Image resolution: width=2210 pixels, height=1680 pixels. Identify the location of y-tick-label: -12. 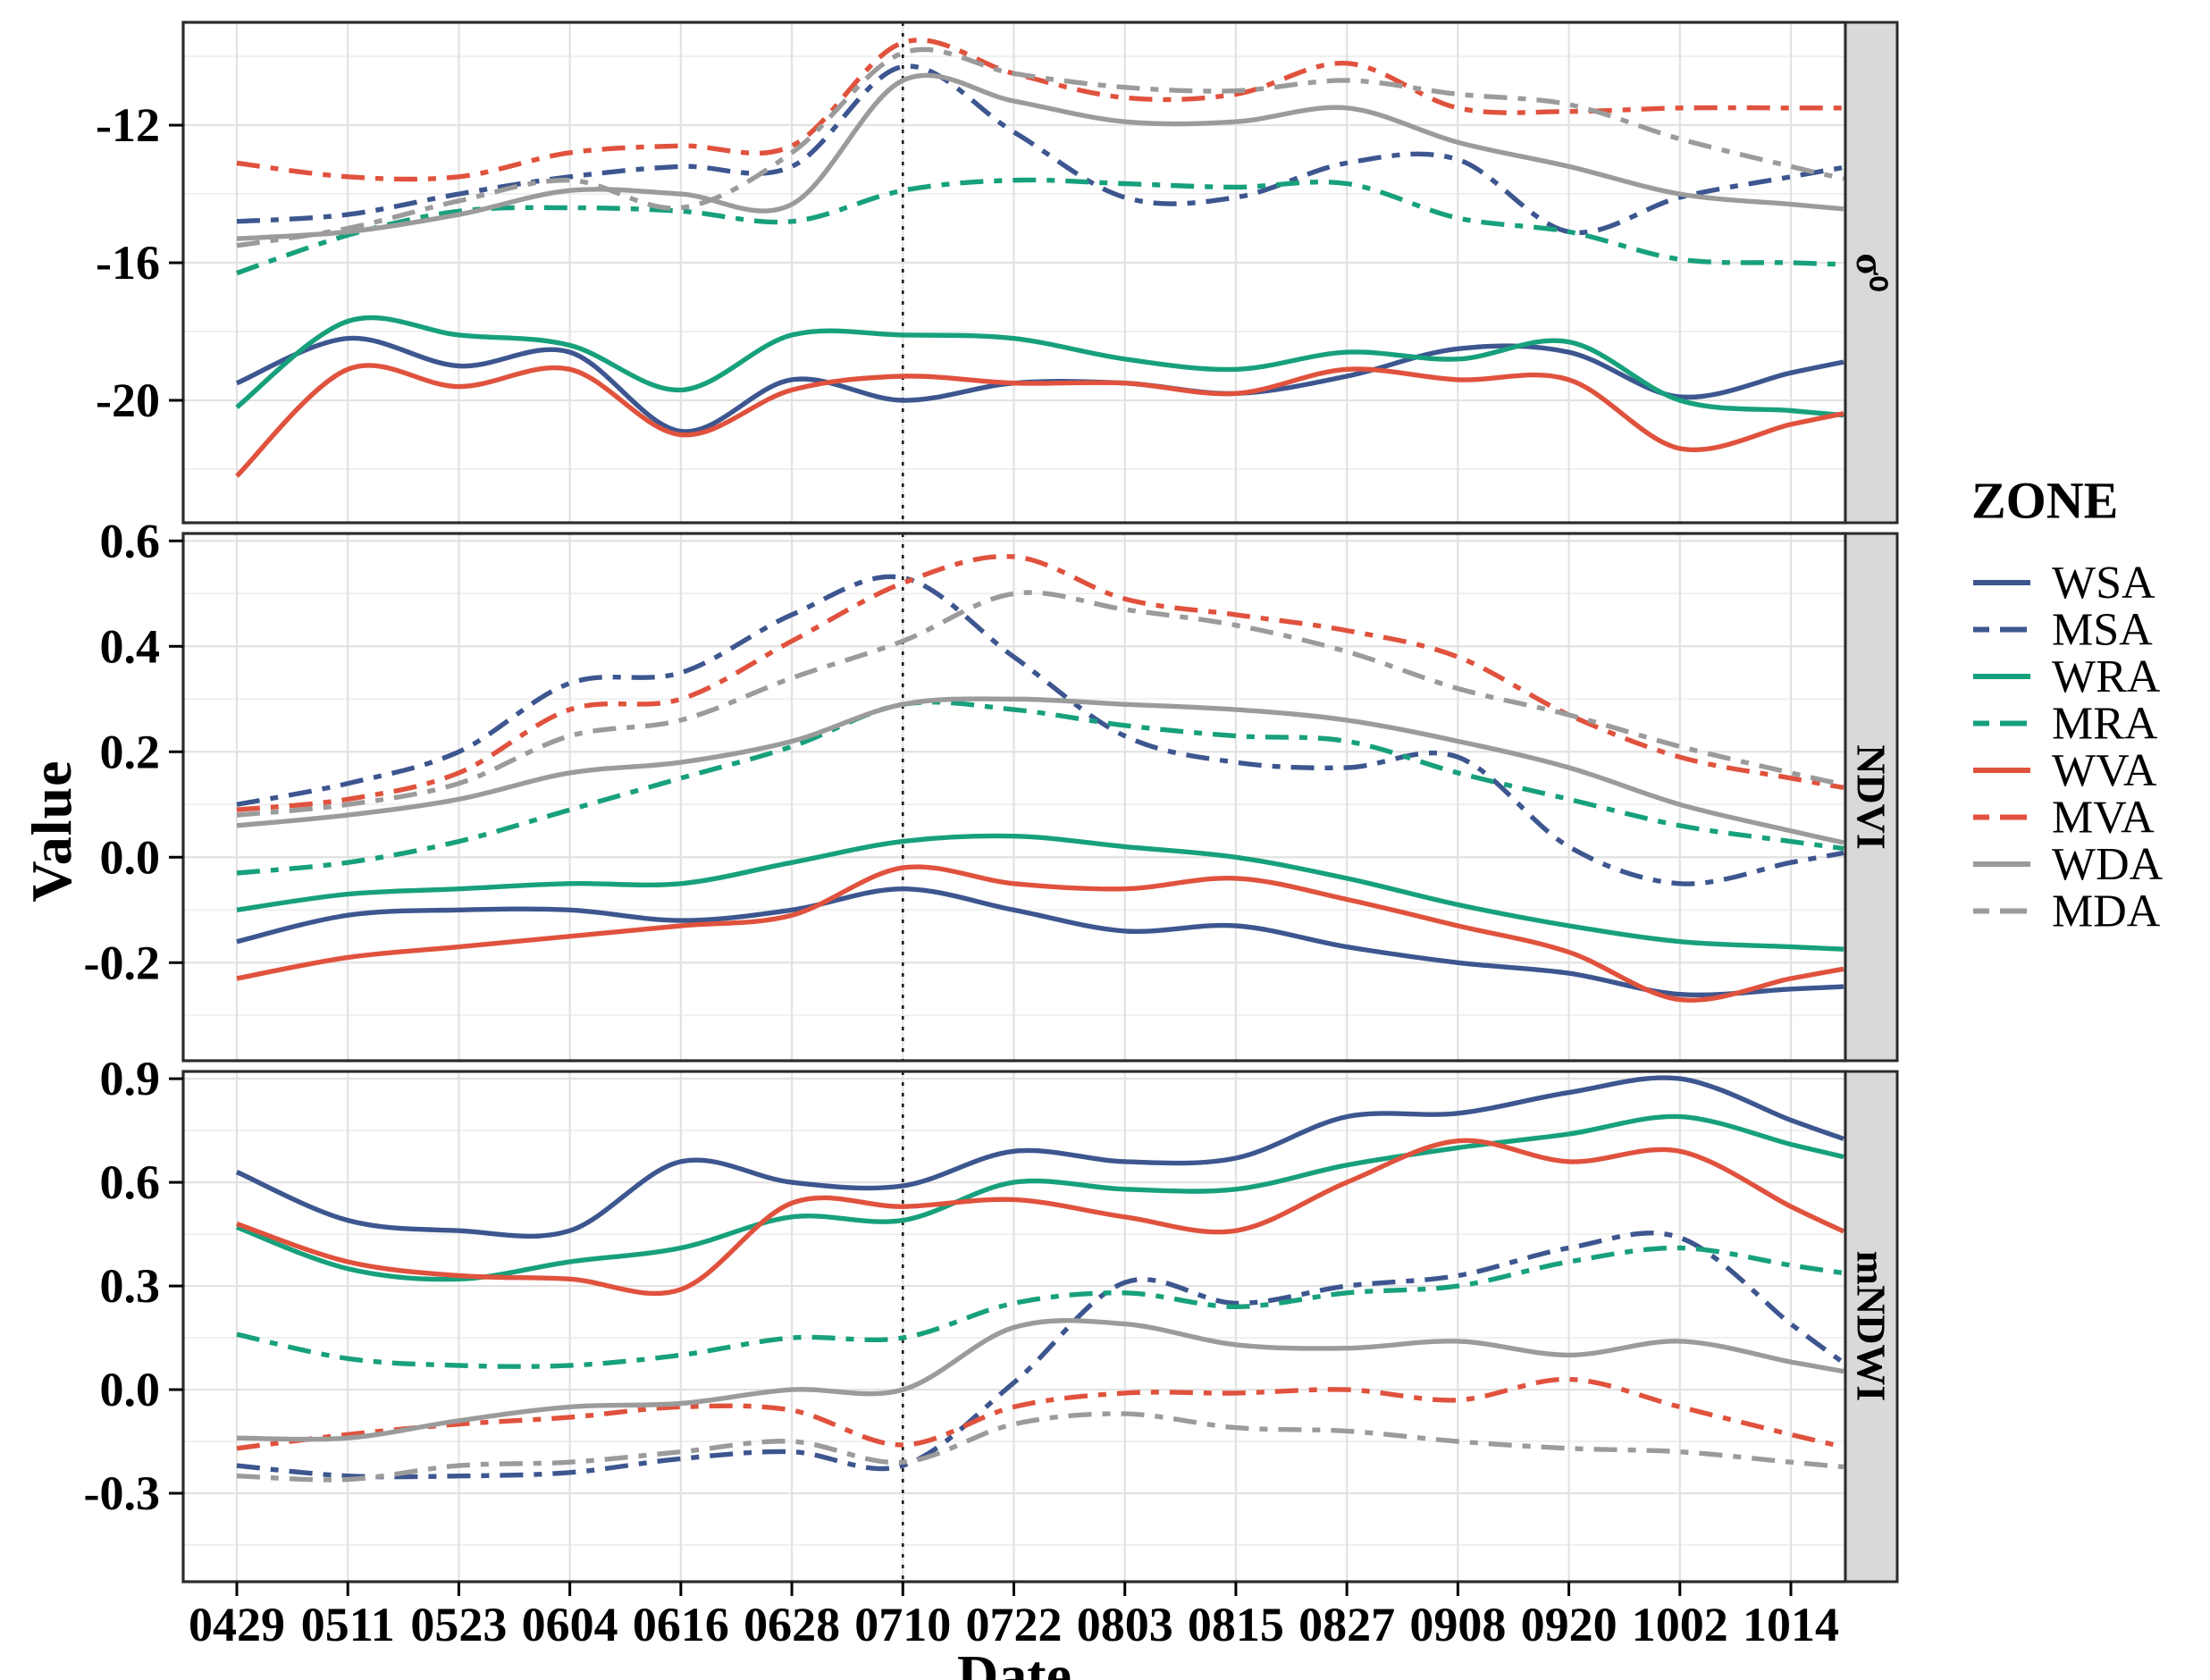
(128, 125).